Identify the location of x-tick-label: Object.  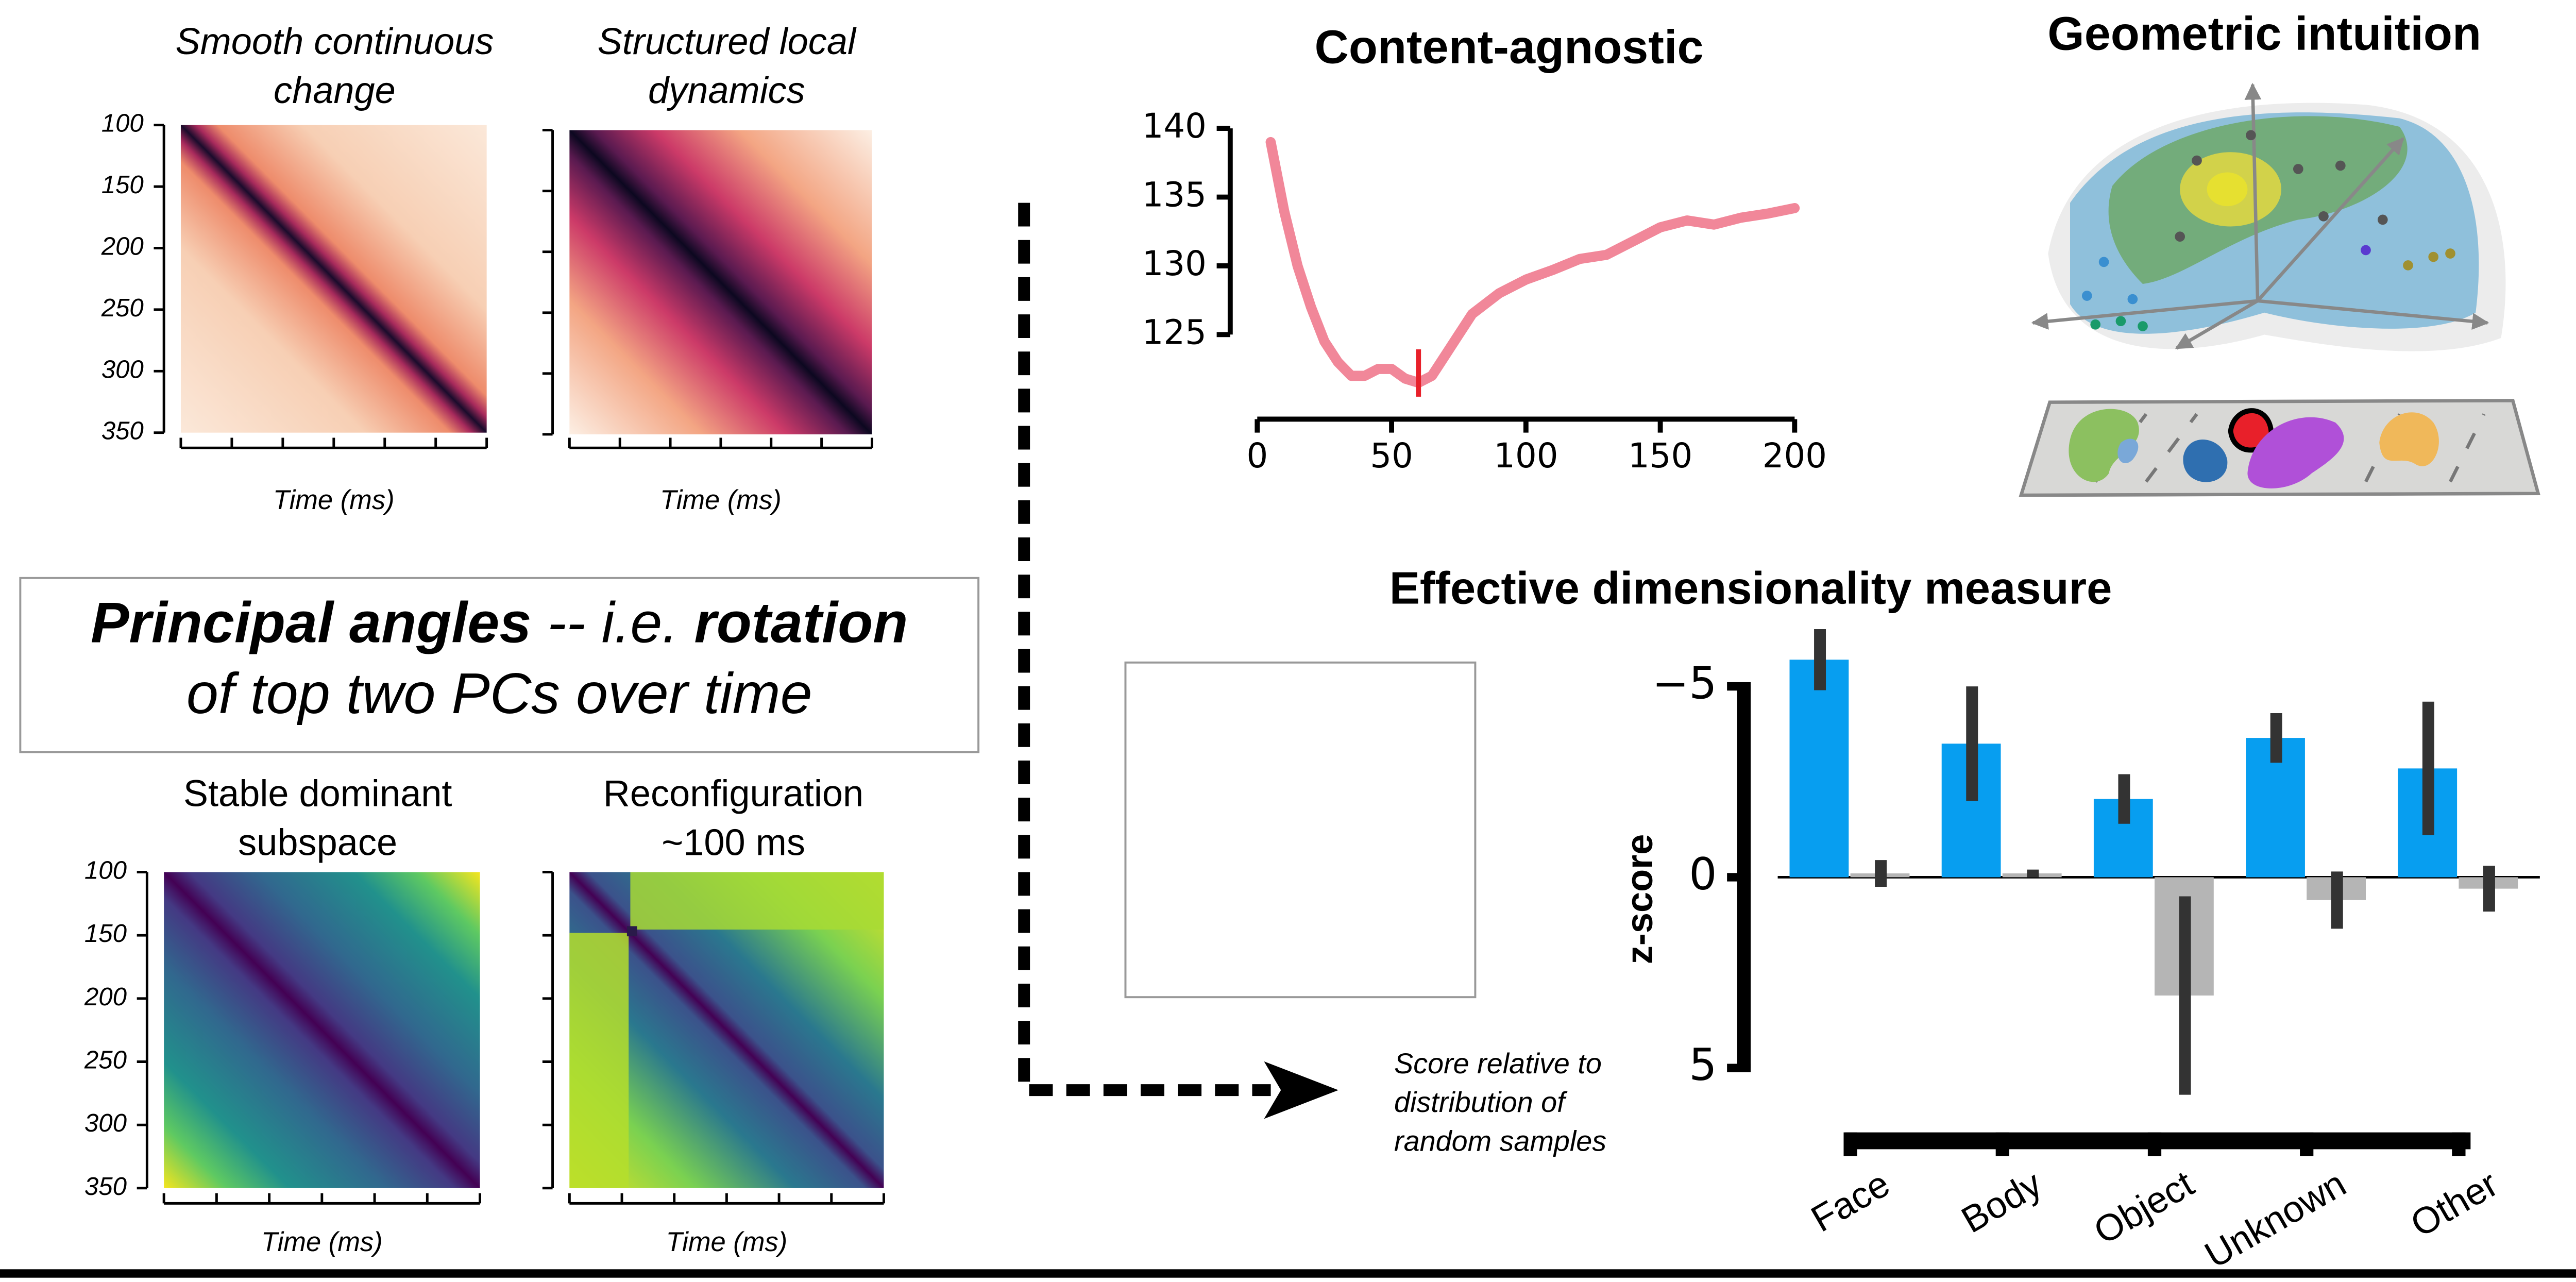
(2144, 1208).